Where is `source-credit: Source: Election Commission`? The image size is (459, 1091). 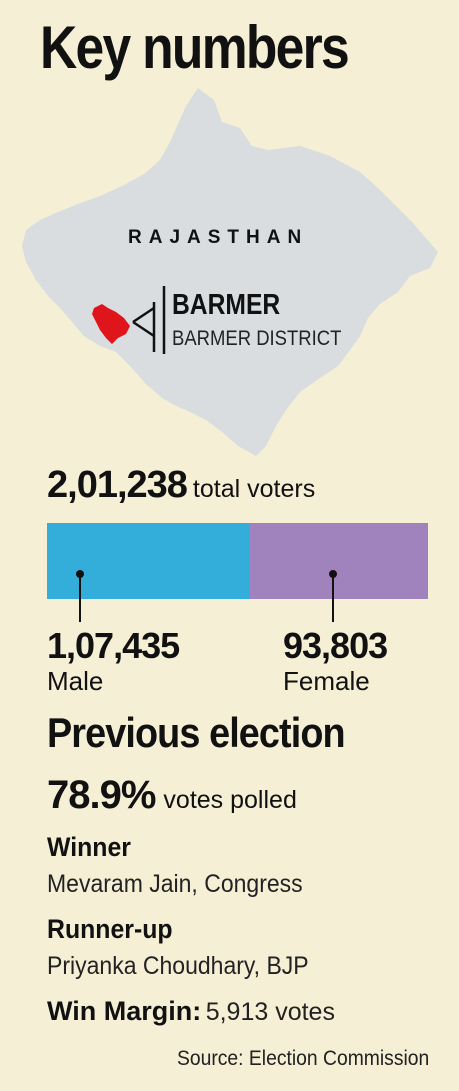 source-credit: Source: Election Commission is located at coordinates (302, 1058).